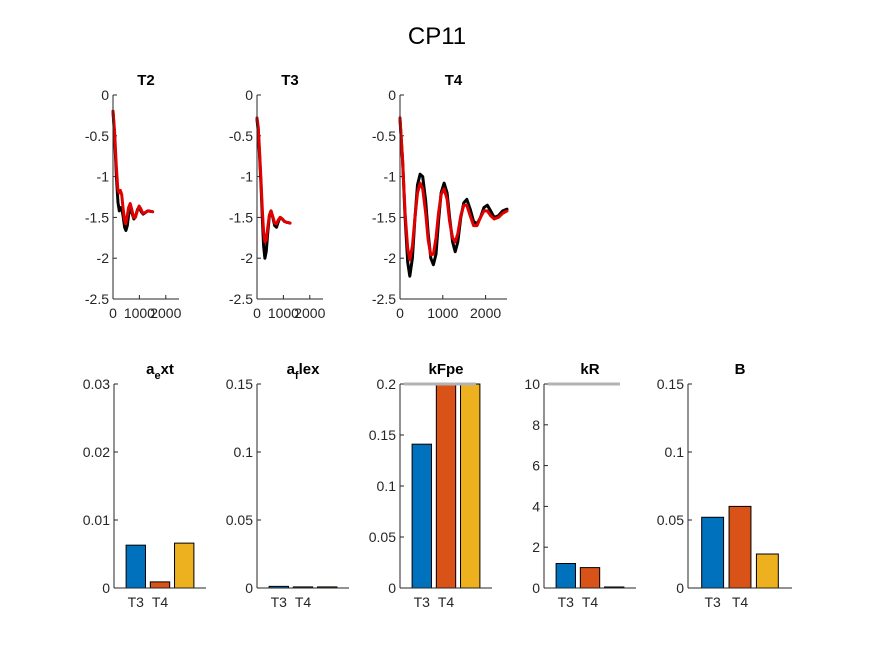 The height and width of the screenshot is (656, 875). Describe the element at coordinates (536, 466) in the screenshot. I see `y-tick-label: 6` at that location.